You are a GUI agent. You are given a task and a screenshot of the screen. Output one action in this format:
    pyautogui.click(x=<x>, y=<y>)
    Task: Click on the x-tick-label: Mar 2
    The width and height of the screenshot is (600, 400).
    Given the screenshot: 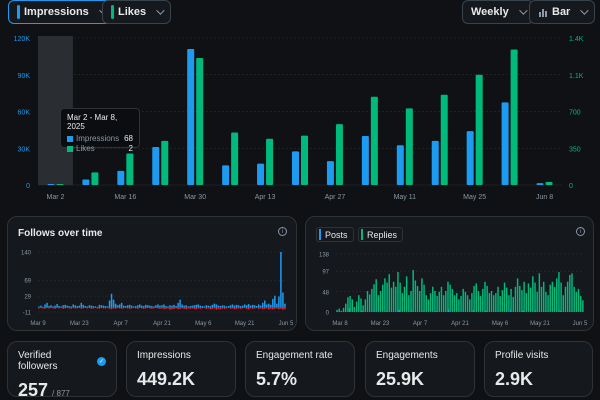 What is the action you would take?
    pyautogui.click(x=56, y=197)
    